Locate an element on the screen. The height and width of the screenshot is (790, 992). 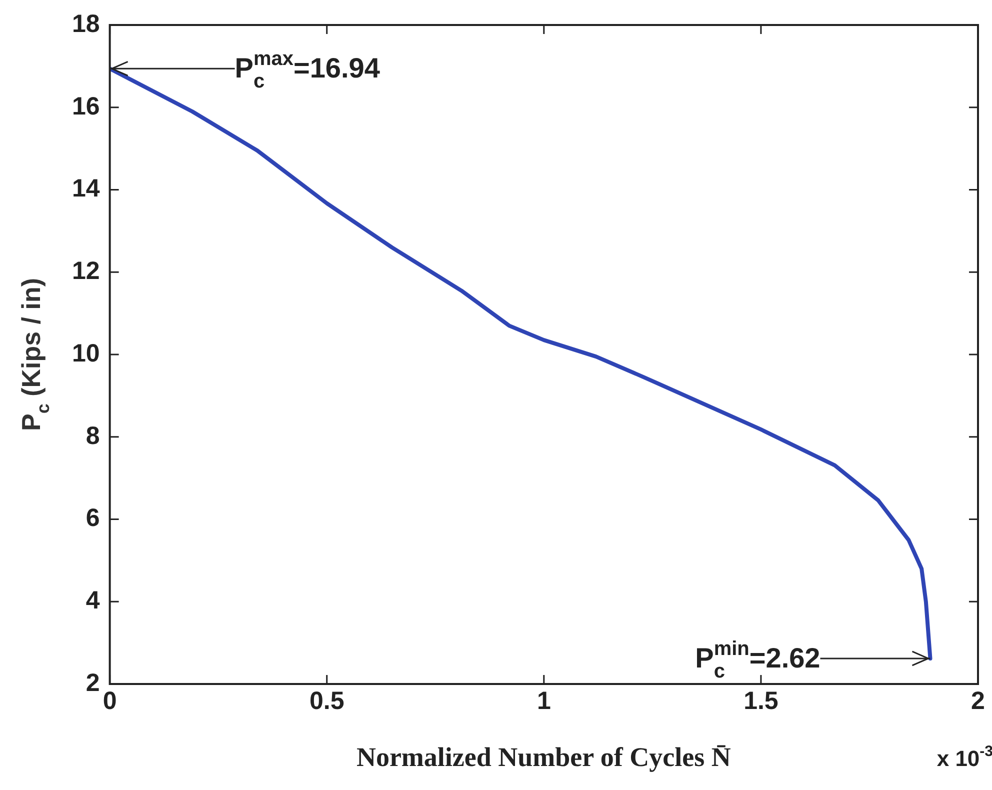
y-axis-title: Pc (Kips / in) is located at coordinates (35, 355).